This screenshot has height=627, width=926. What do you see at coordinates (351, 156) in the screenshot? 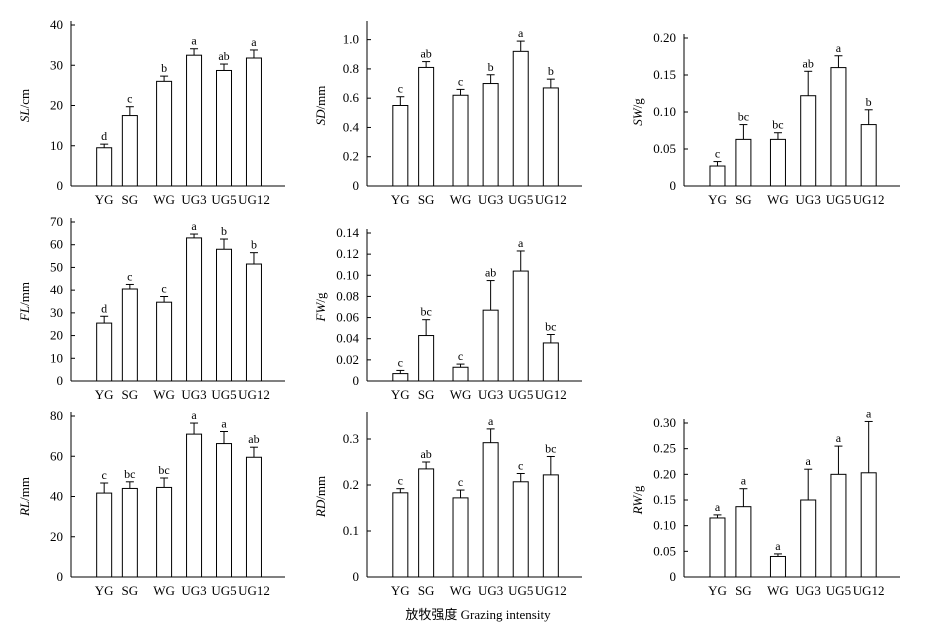
I see `y-tick-label: 0.2` at bounding box center [351, 156].